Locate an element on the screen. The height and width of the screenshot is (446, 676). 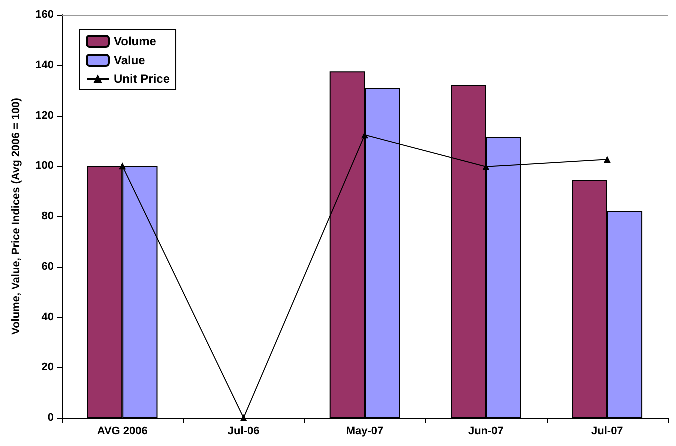
x-tick-label: AVG 2006 is located at coordinates (122, 432).